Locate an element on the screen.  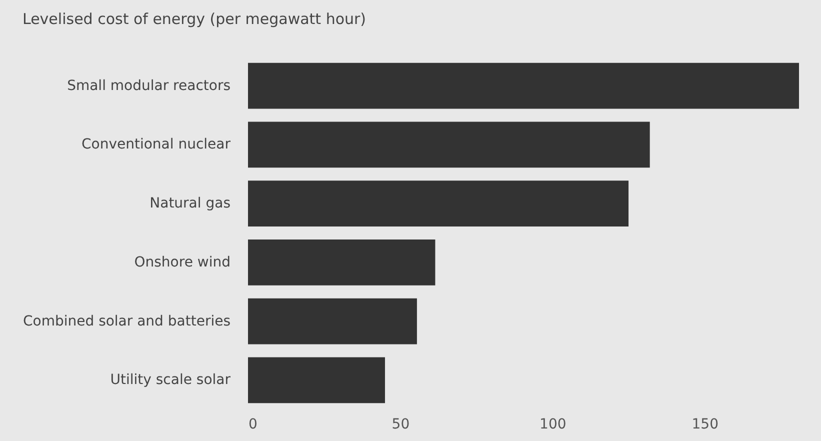
chart-title: Levelised cost of energy (per megawatt hour) is located at coordinates (194, 19).